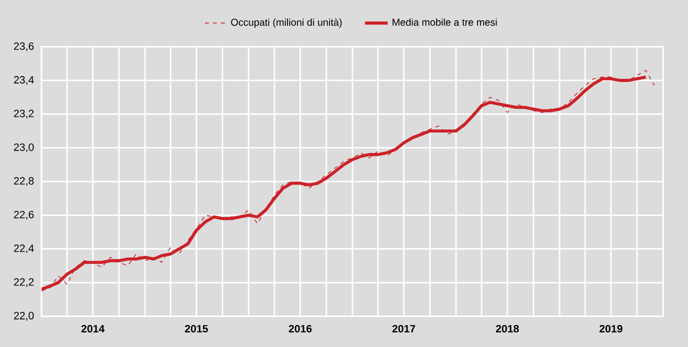 The image size is (688, 347). What do you see at coordinates (444, 22) in the screenshot?
I see `legend-label: Media mobile a tre mesi` at bounding box center [444, 22].